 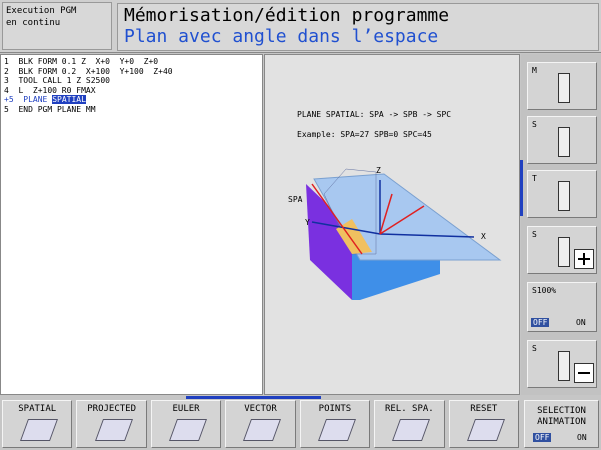 I want to click on softkey-label: VECTOR, so click(x=260, y=409).